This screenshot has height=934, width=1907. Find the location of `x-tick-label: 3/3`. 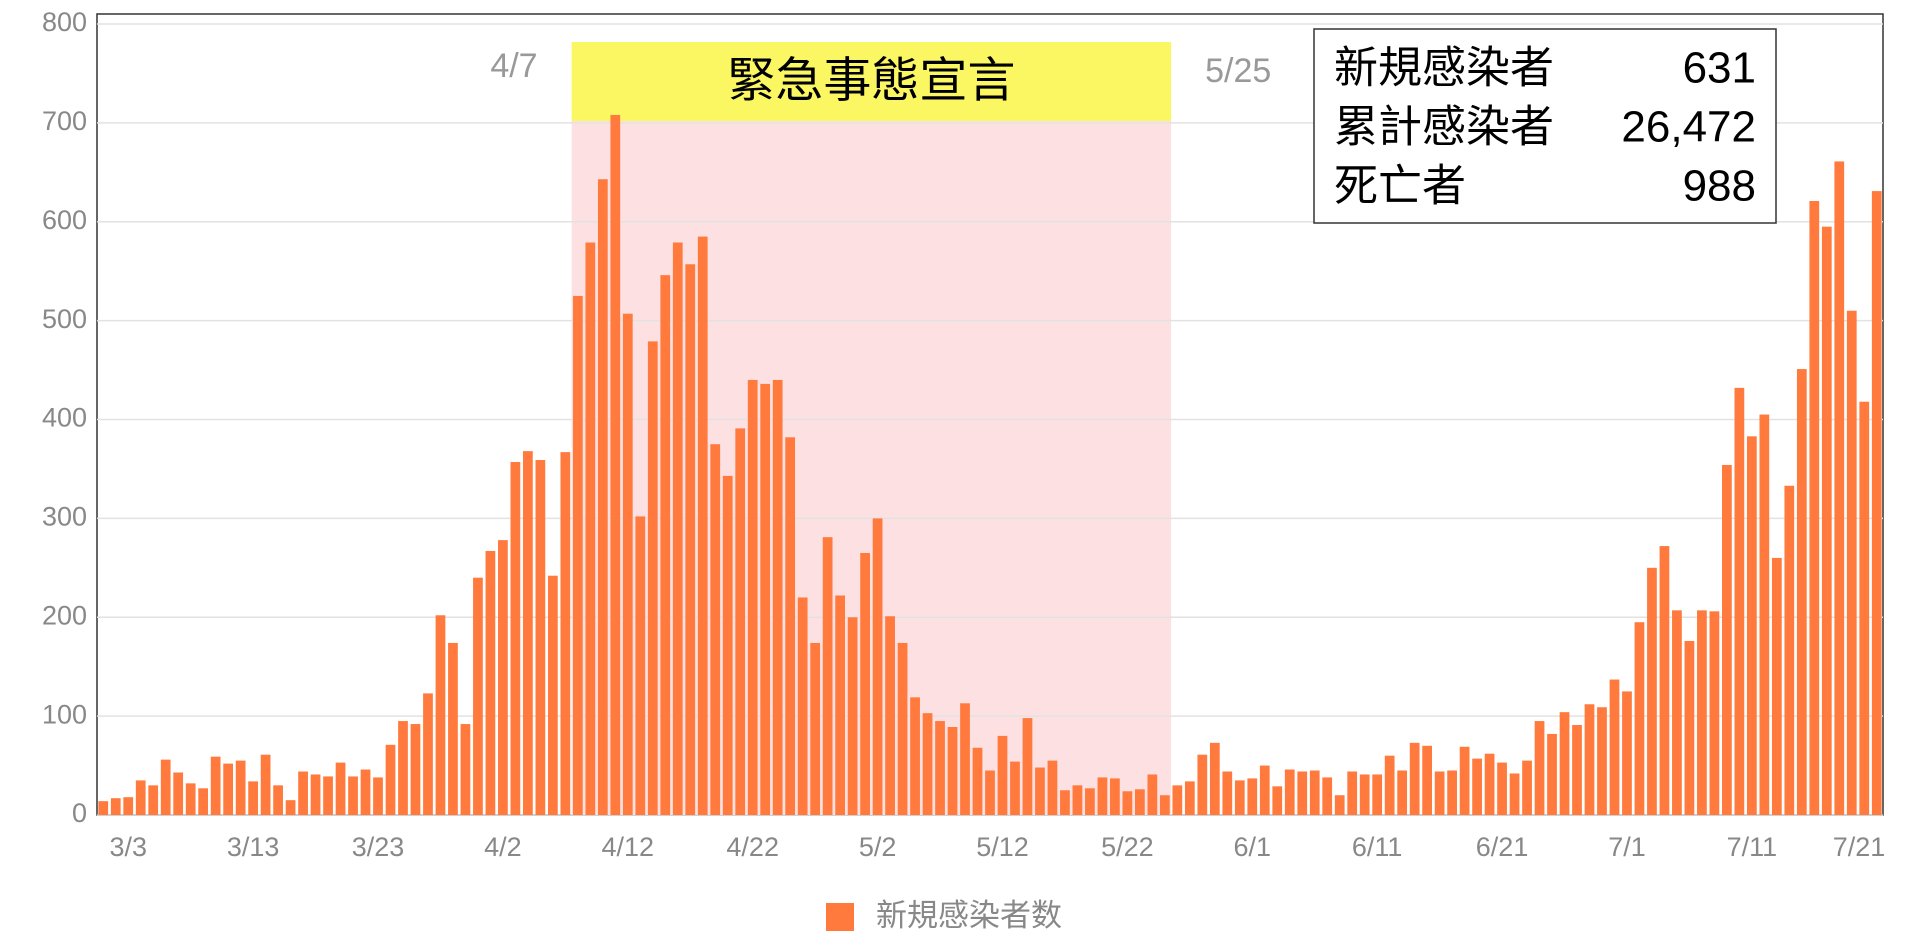

x-tick-label: 3/3 is located at coordinates (128, 847).